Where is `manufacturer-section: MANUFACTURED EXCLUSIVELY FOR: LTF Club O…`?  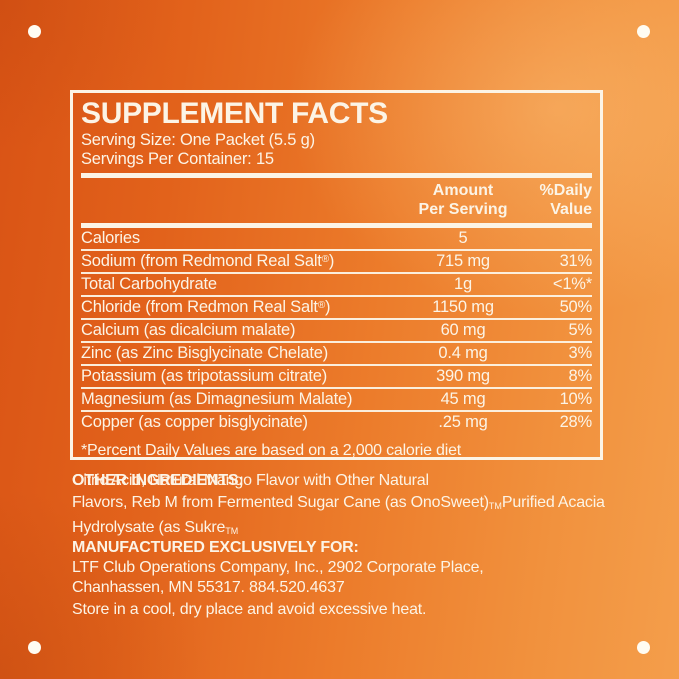 manufacturer-section: MANUFACTURED EXCLUSIVELY FOR: LTF Club O… is located at coordinates (346, 568).